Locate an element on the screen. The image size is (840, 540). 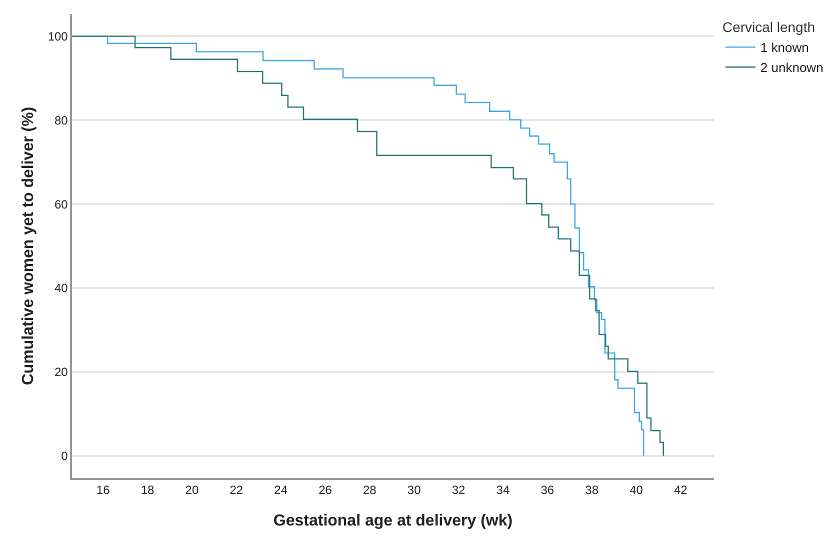
y-tick-label: 100 is located at coordinates (58, 36).